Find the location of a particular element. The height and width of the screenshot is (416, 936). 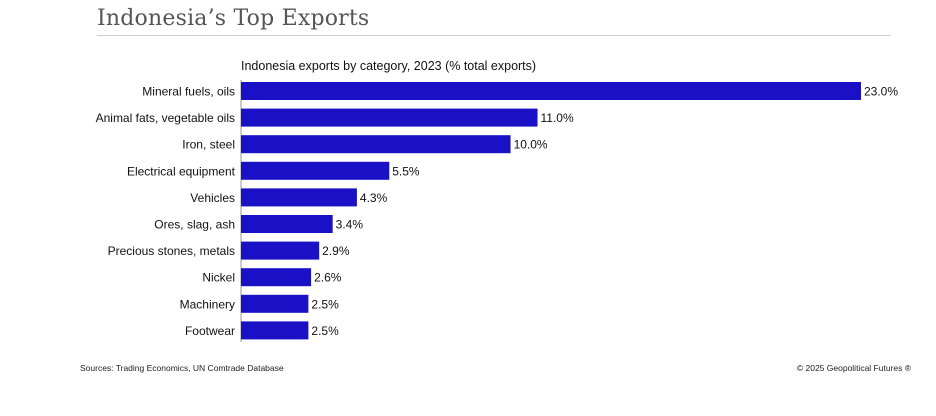

category-label: Ores, slag, ash is located at coordinates (194, 225).